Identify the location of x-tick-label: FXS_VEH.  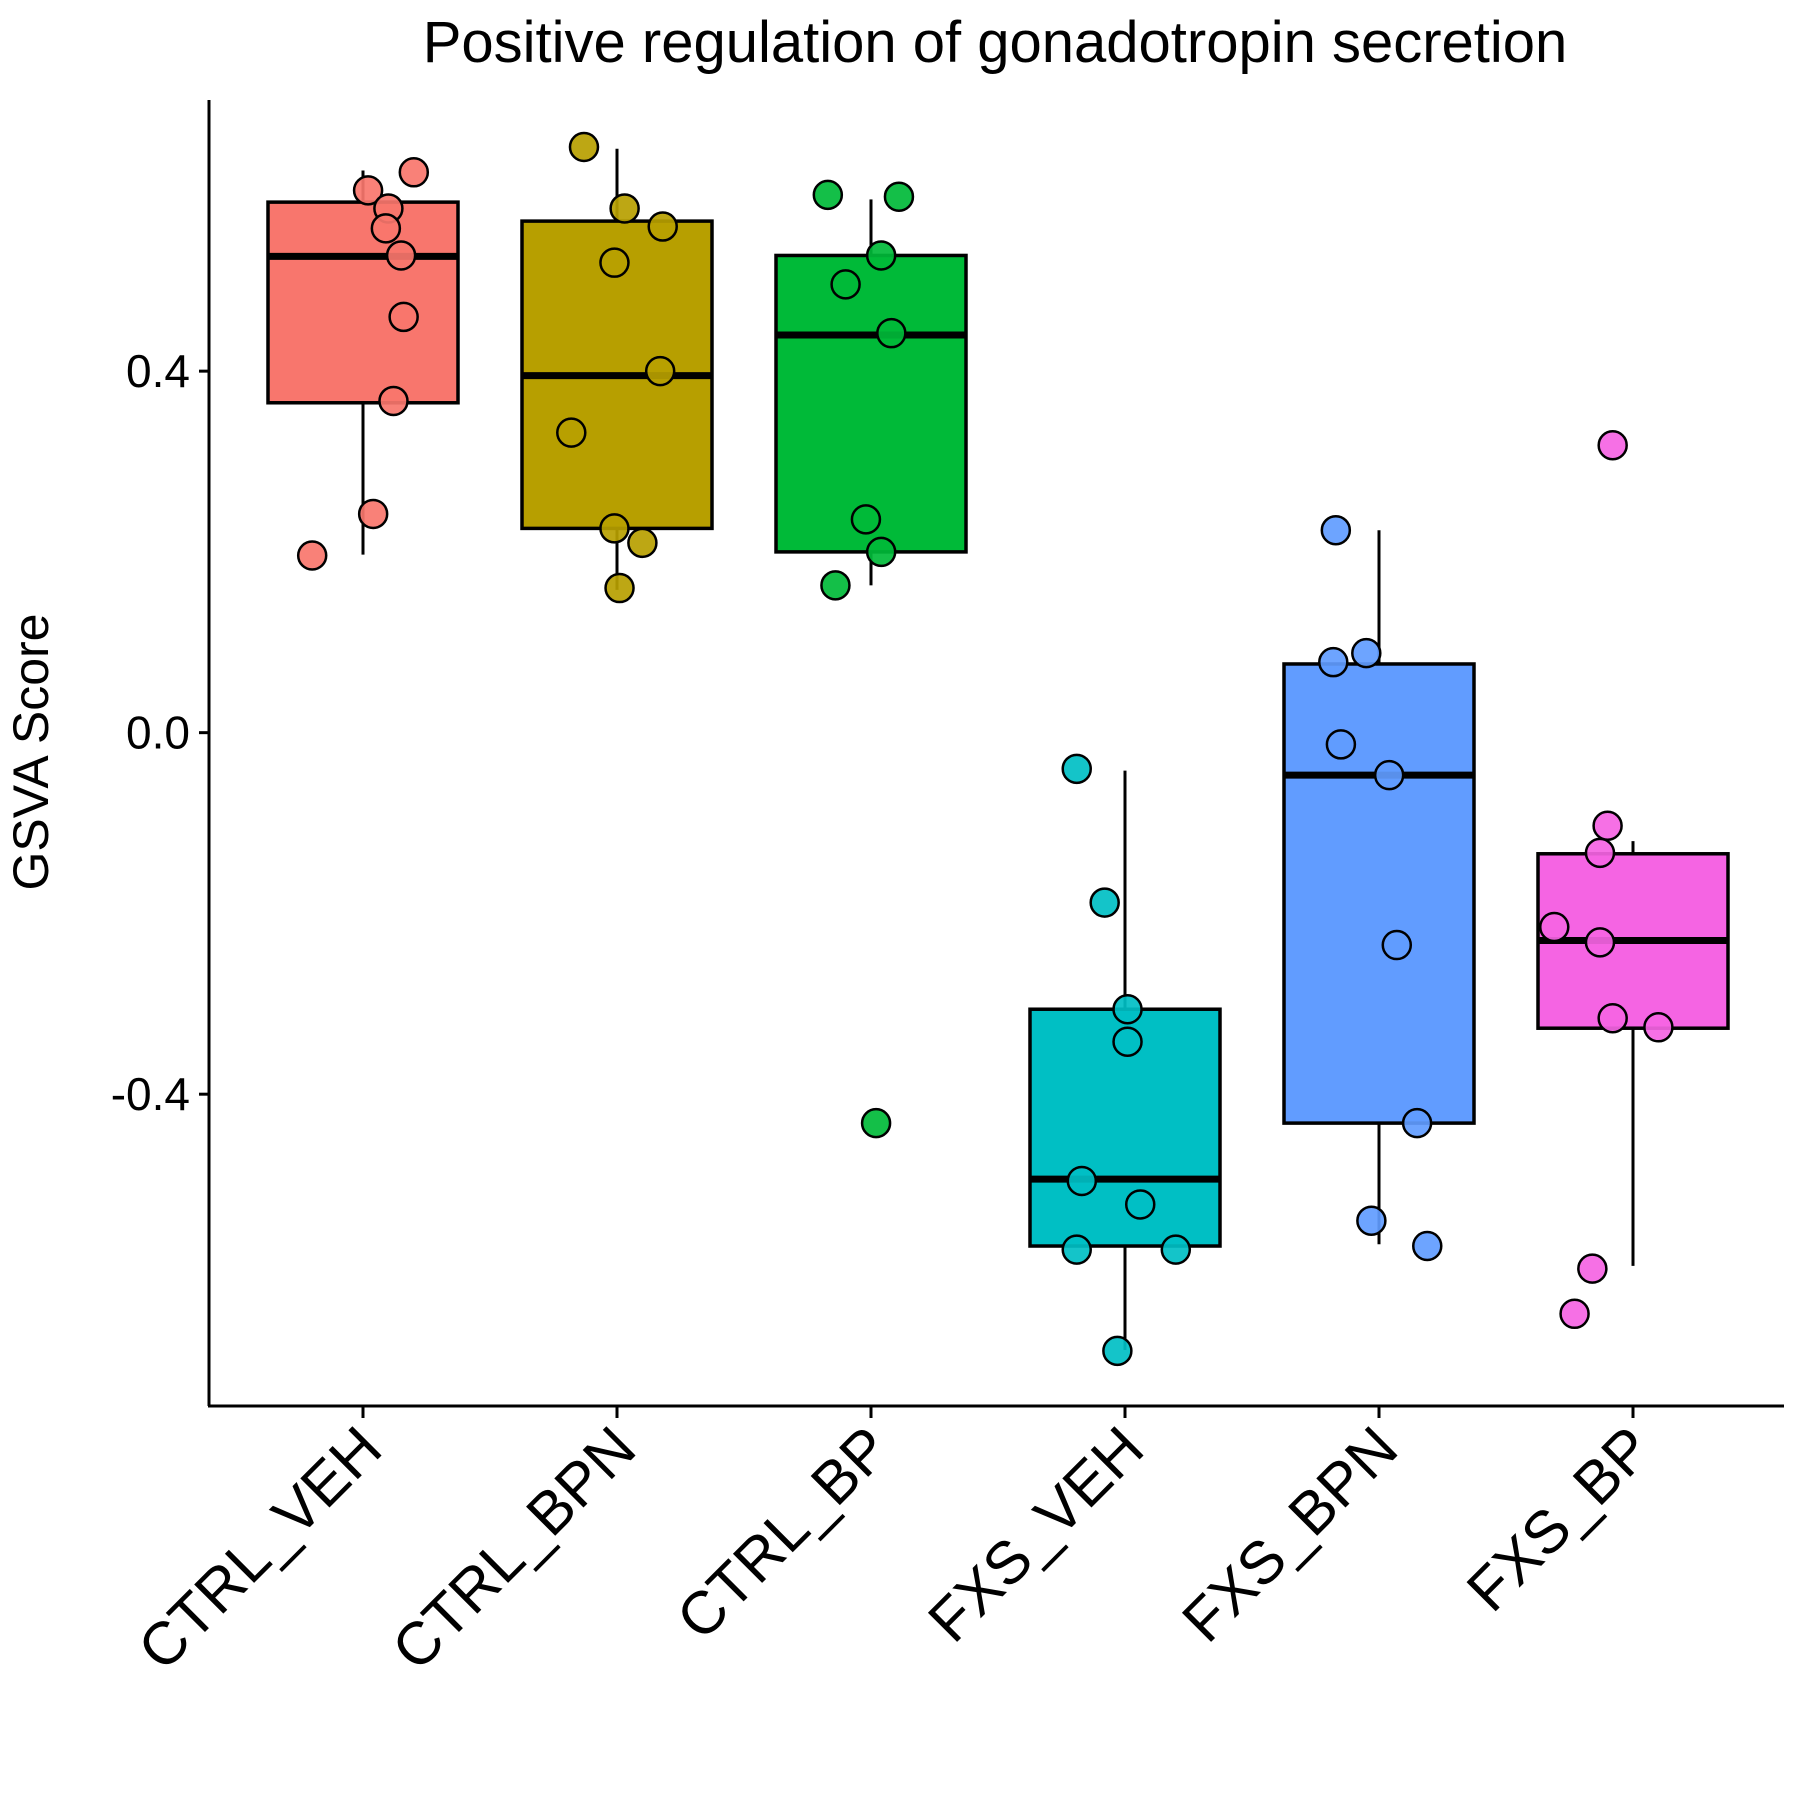
(1035, 1534).